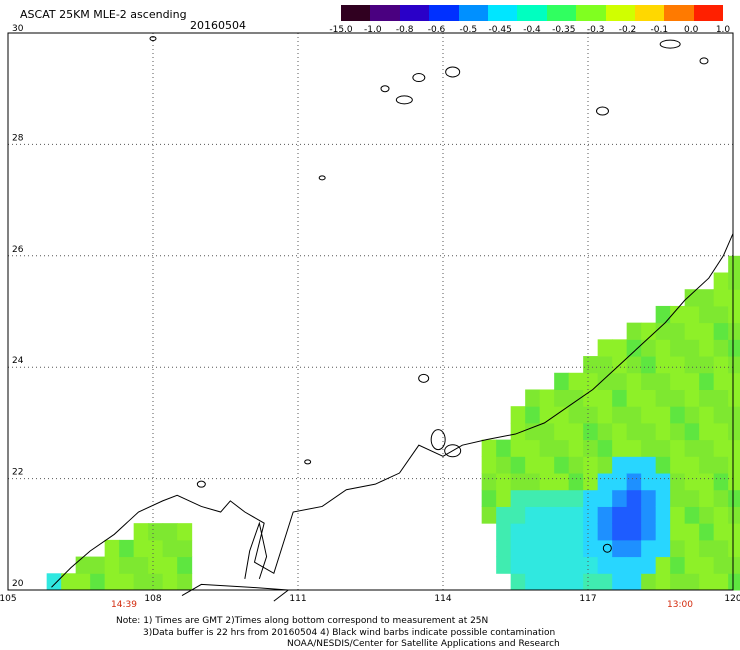  Describe the element at coordinates (18, 29) in the screenshot. I see `lat-label: 30` at that location.